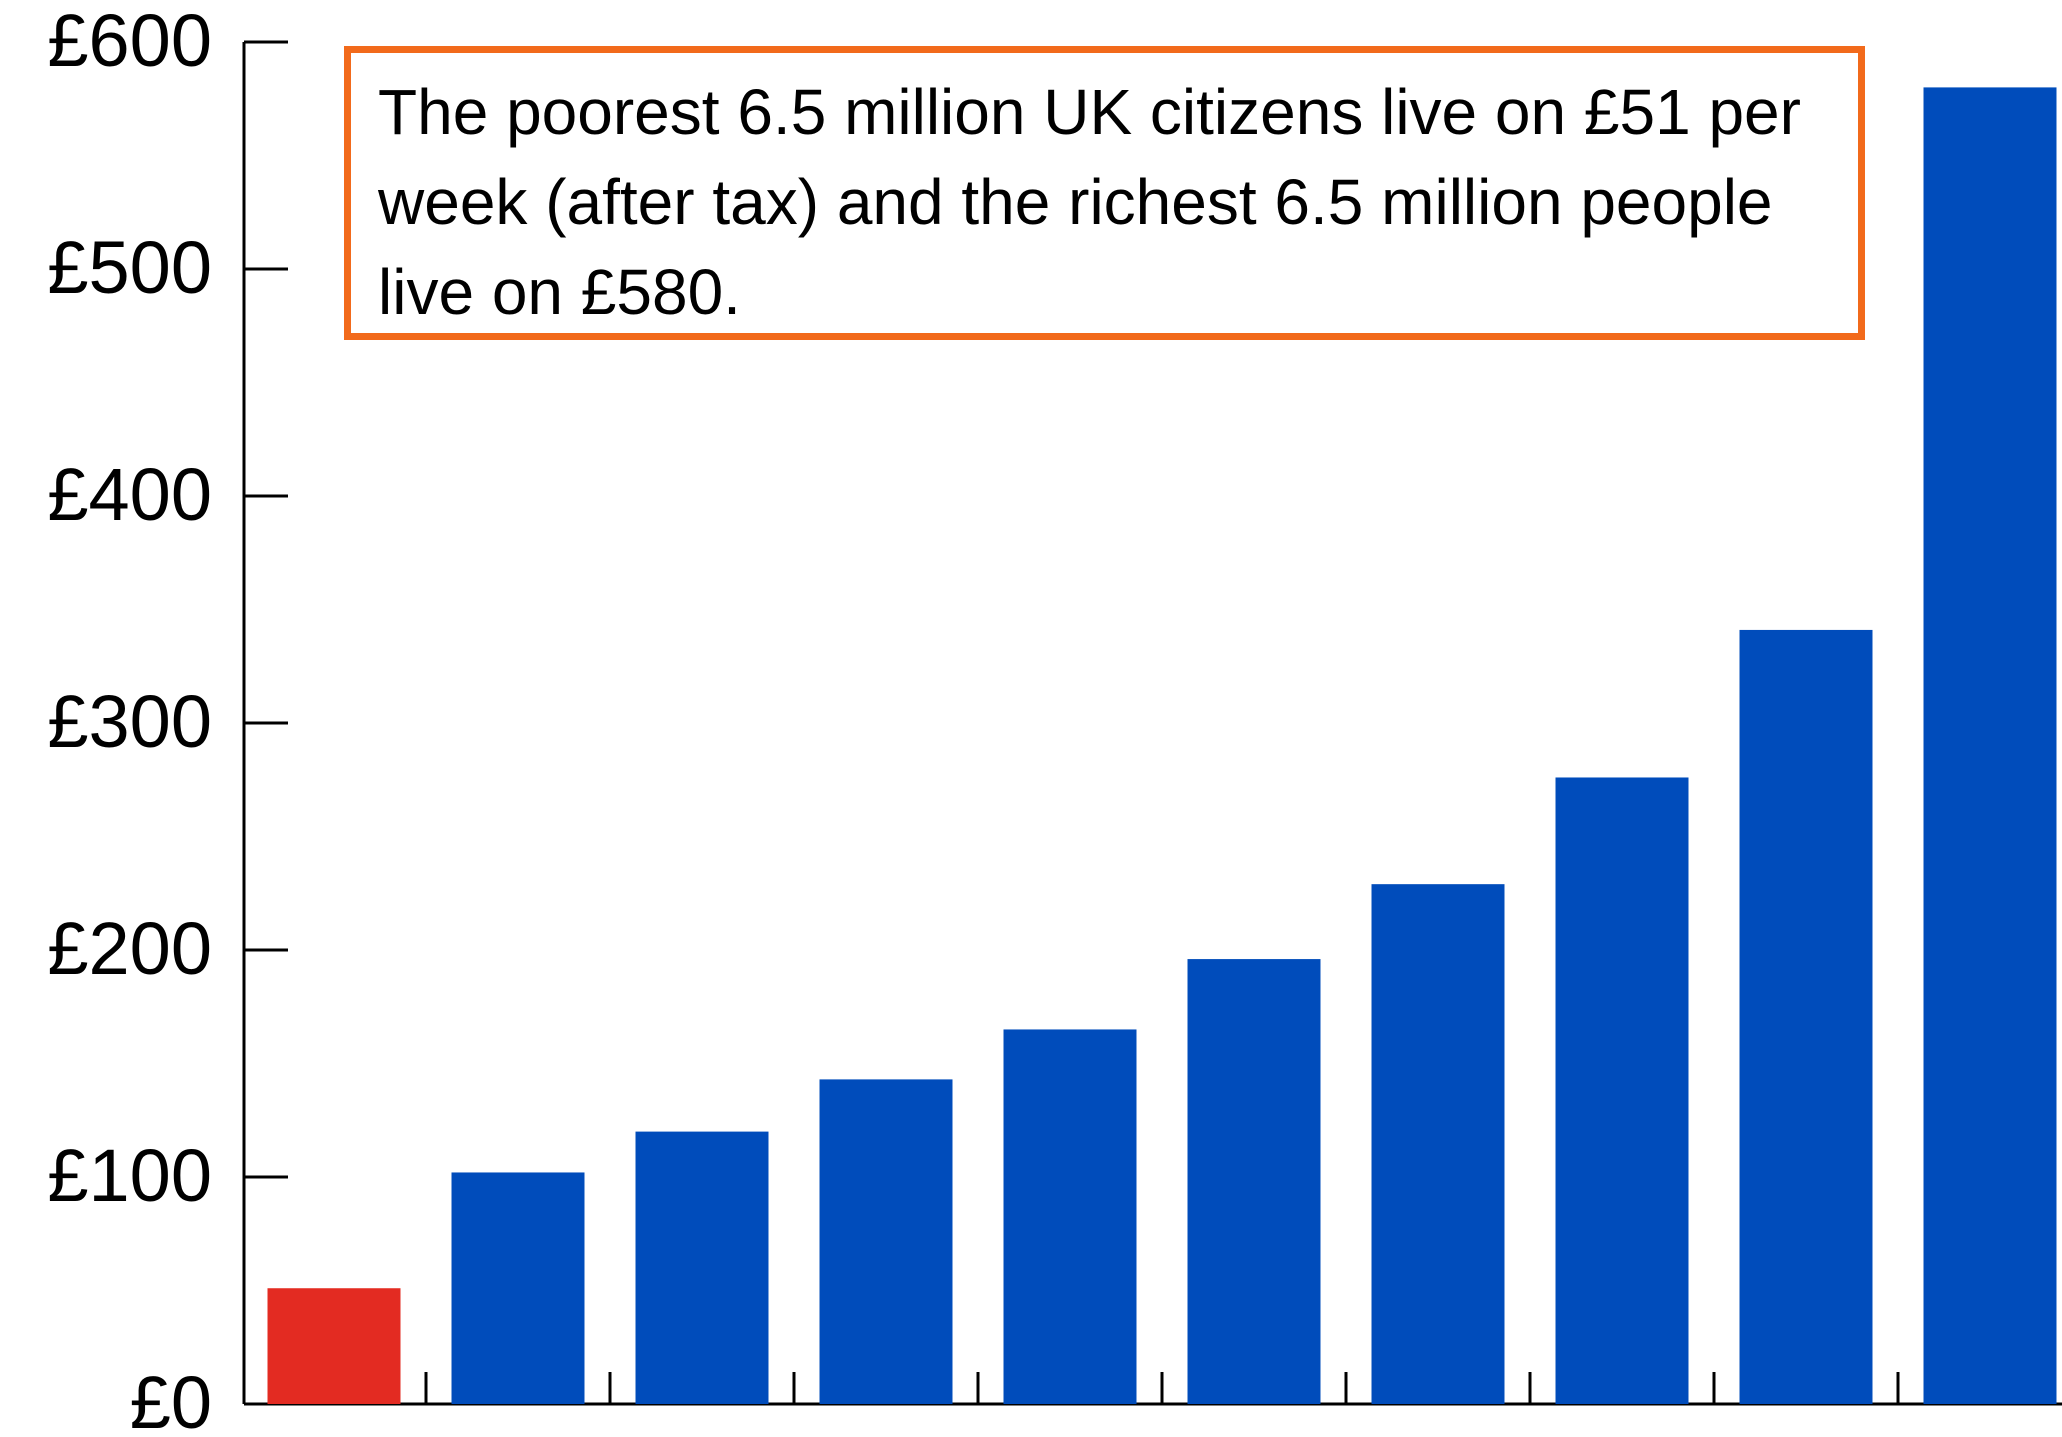  What do you see at coordinates (129, 267) in the screenshot?
I see `y-tick-label: £500` at bounding box center [129, 267].